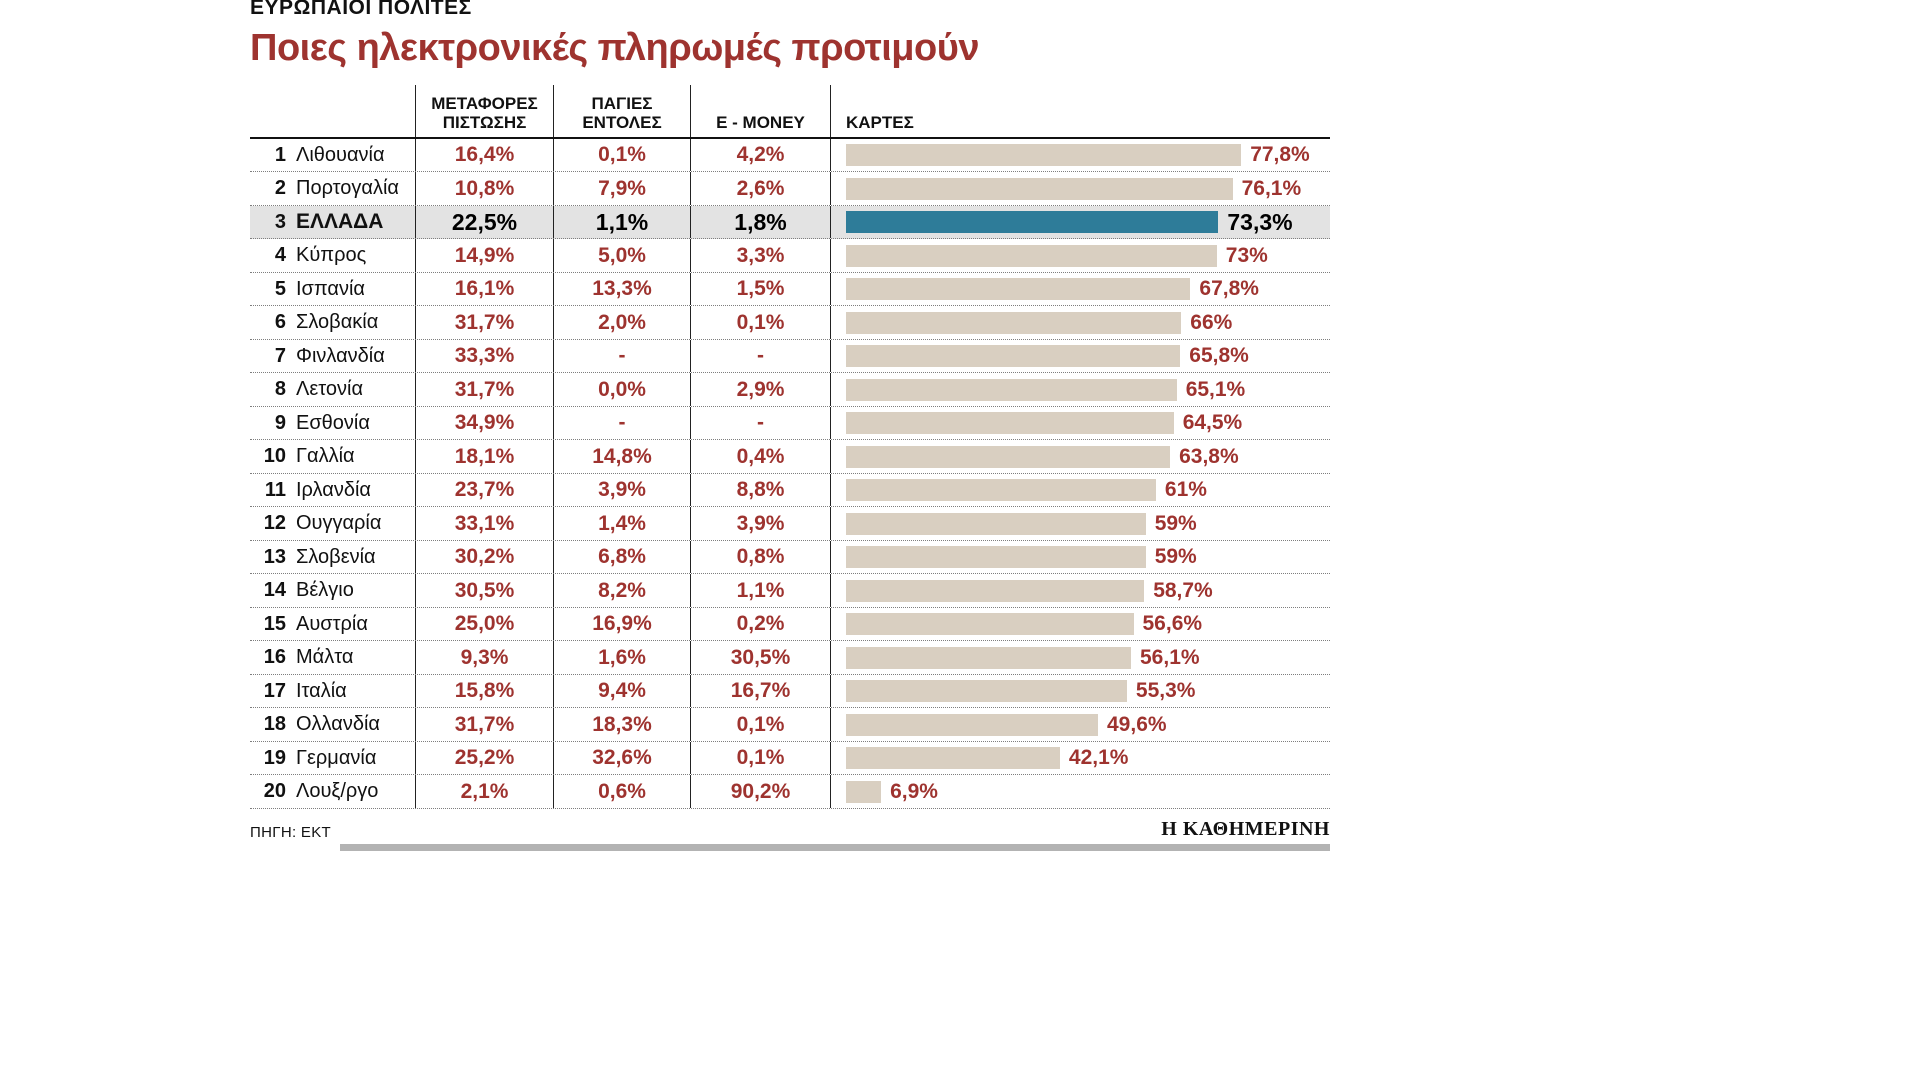 Image resolution: width=1920 pixels, height=1080 pixels. I want to click on standing-orders-value: 2,0%, so click(621, 322).